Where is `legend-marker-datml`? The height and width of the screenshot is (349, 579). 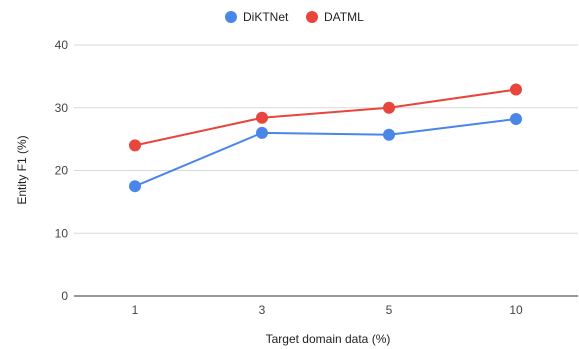
legend-marker-datml is located at coordinates (312, 17).